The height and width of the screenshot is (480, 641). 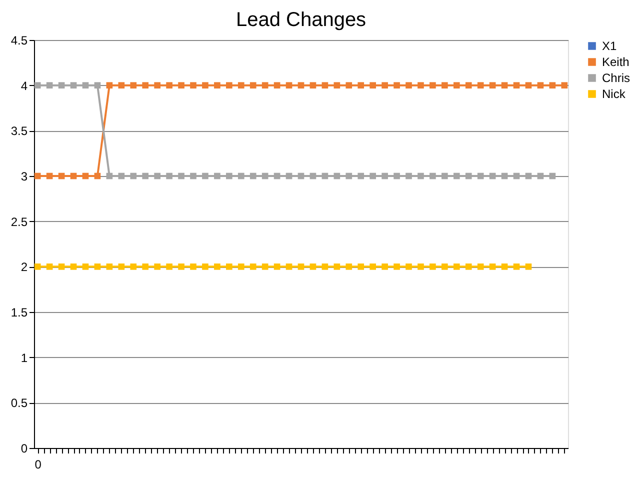 I want to click on legend-label: X1, so click(x=610, y=46).